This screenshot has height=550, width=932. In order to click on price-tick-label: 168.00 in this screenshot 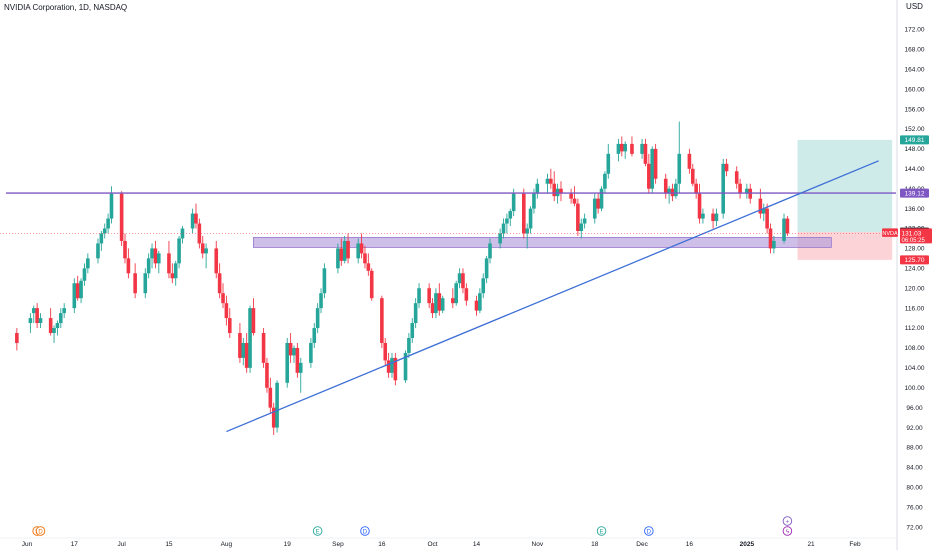, I will do `click(915, 50)`.